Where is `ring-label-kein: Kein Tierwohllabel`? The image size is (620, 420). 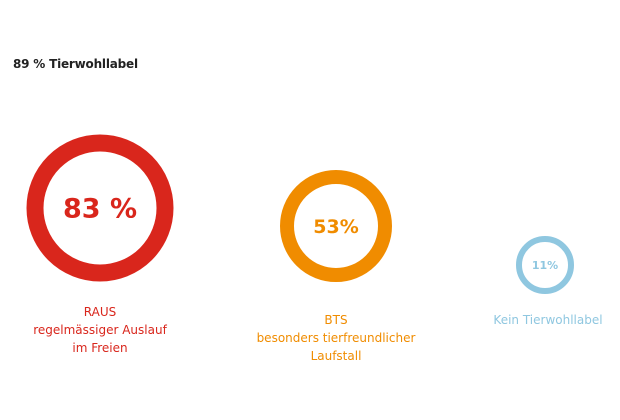 ring-label-kein: Kein Tierwohllabel is located at coordinates (547, 320).